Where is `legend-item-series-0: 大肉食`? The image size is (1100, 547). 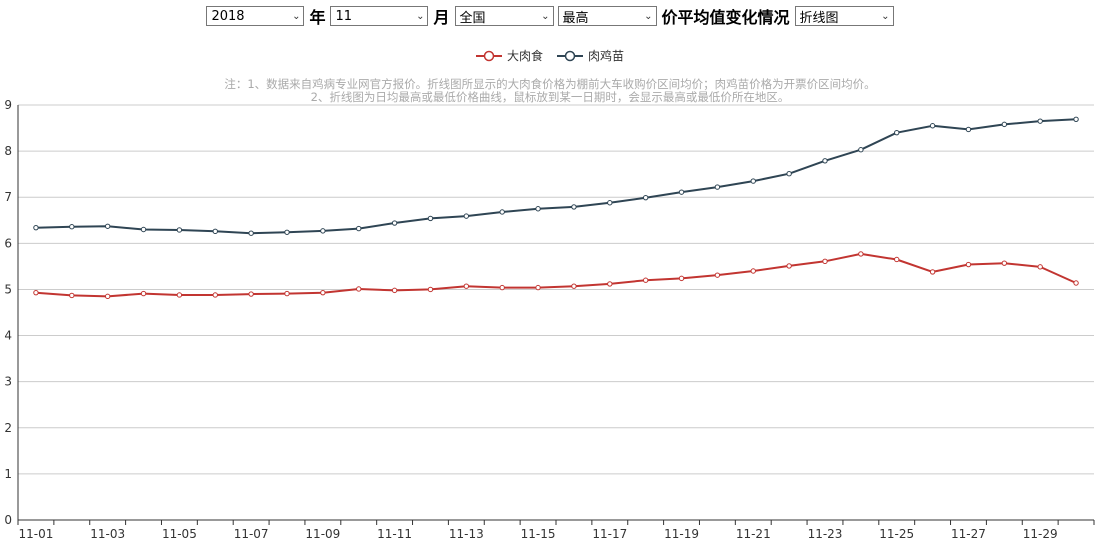 legend-item-series-0: 大肉食 is located at coordinates (509, 55).